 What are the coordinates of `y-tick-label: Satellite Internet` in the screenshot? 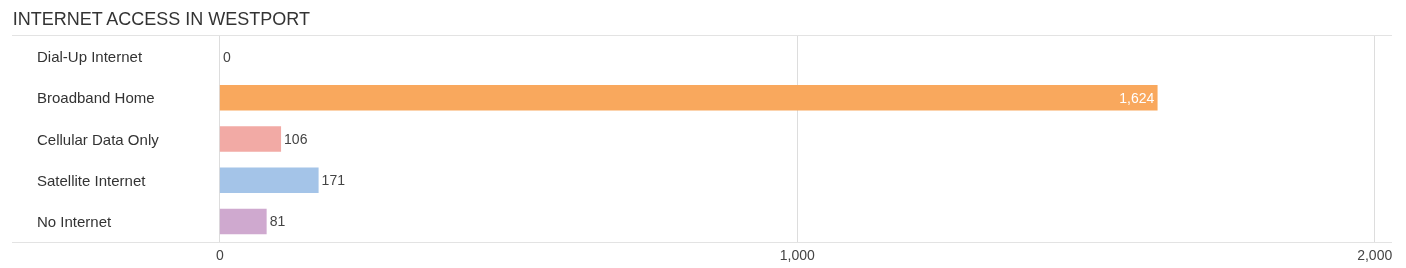 It's located at (92, 180).